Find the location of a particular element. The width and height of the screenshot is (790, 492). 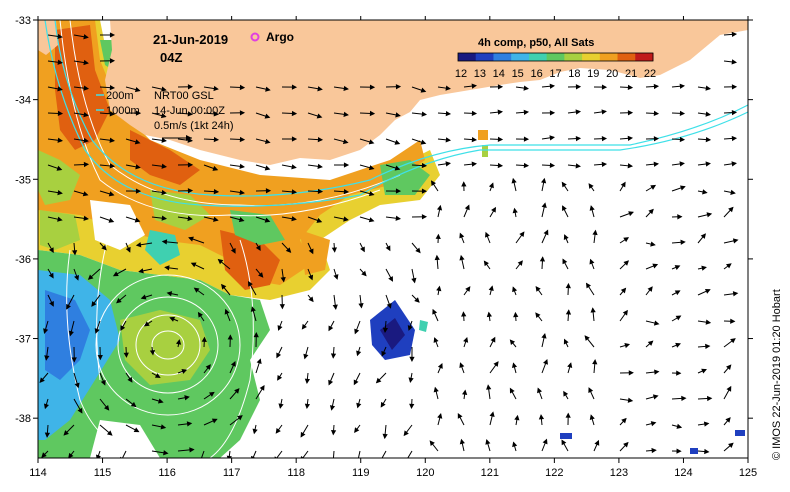

time-label: 04Z is located at coordinates (171, 57).